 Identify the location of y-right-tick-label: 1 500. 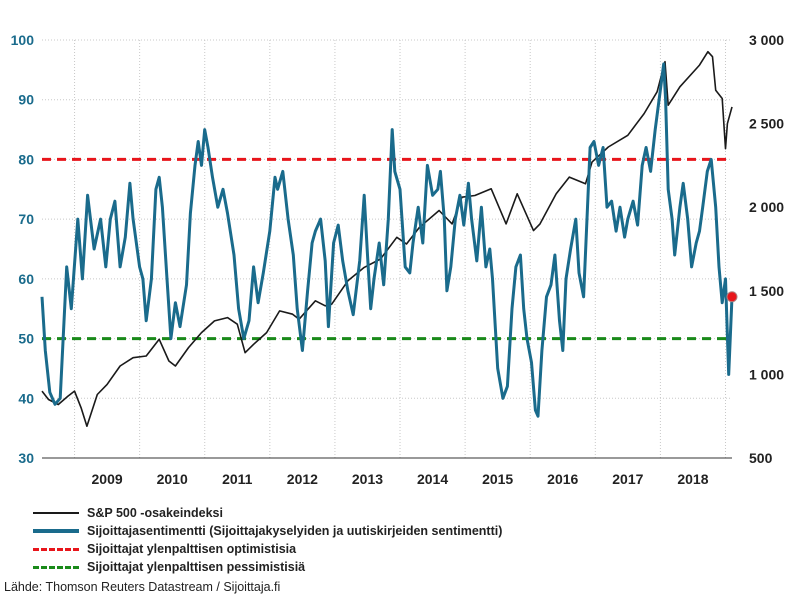
(766, 291).